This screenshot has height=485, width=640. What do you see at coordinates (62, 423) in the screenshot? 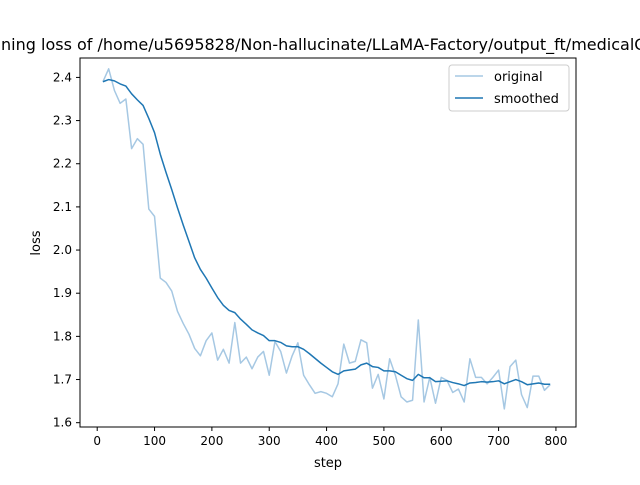
I see `y-tick-label: 1.6` at bounding box center [62, 423].